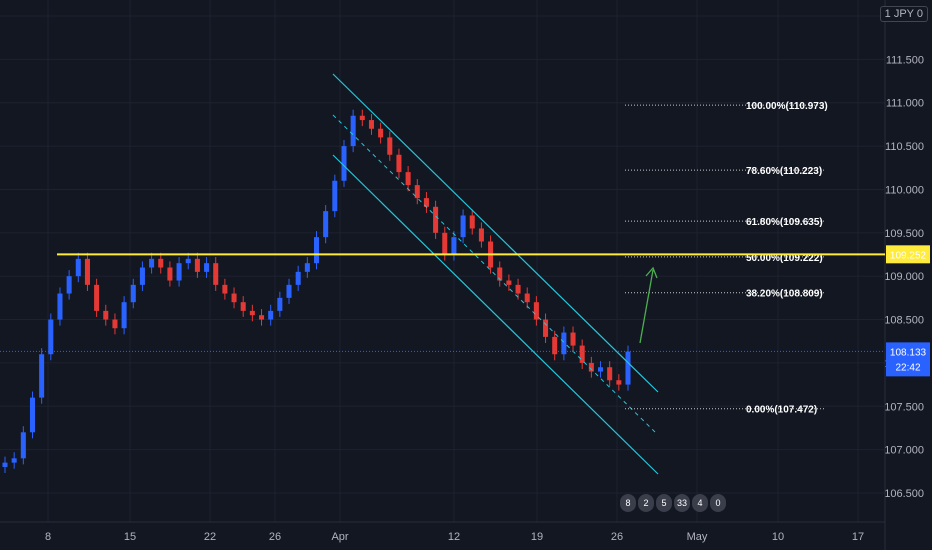  I want to click on x-tick-label: 17, so click(858, 537).